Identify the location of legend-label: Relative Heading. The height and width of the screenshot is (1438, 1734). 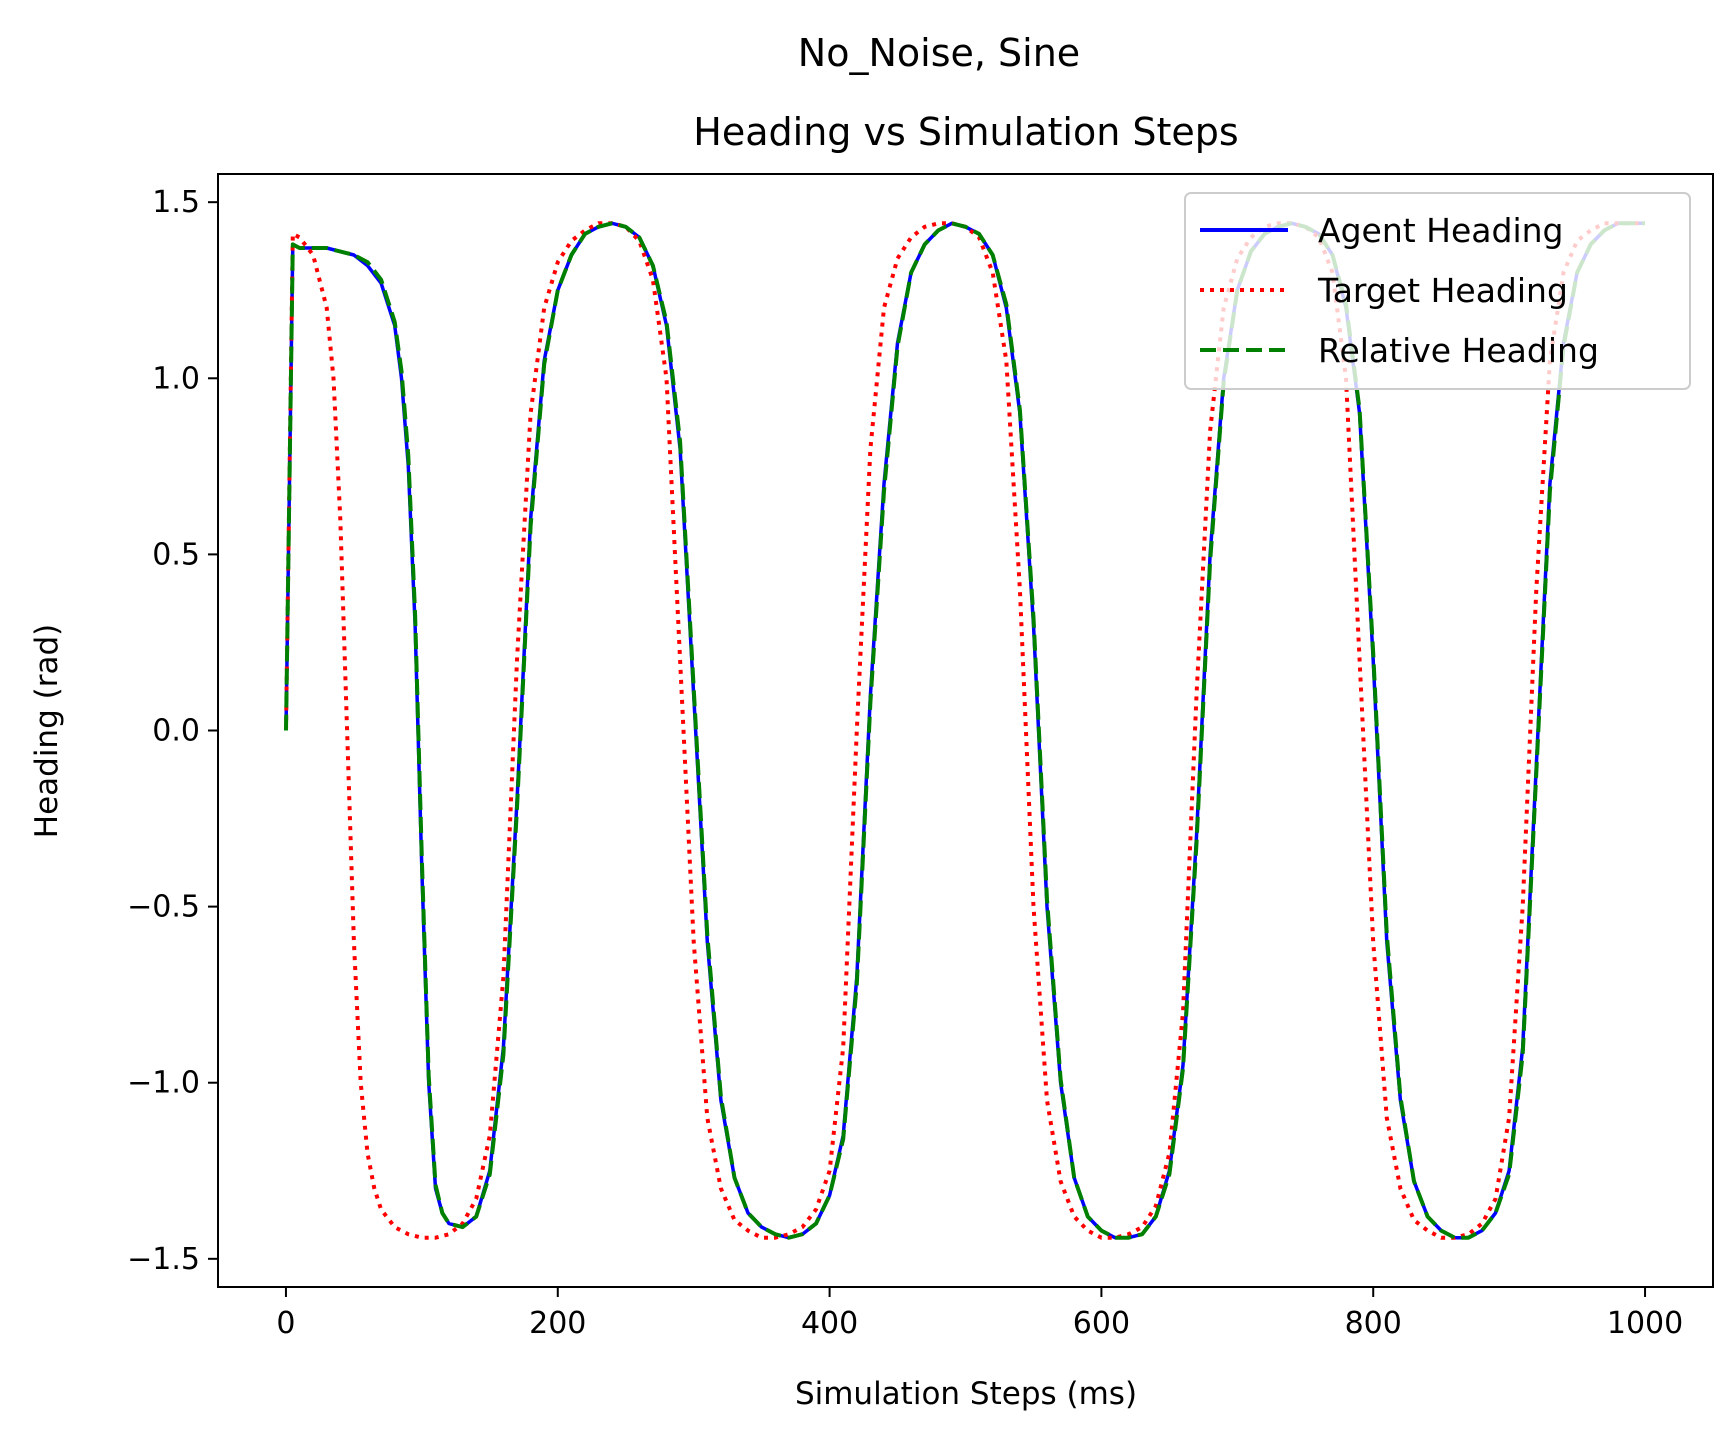
(1458, 350).